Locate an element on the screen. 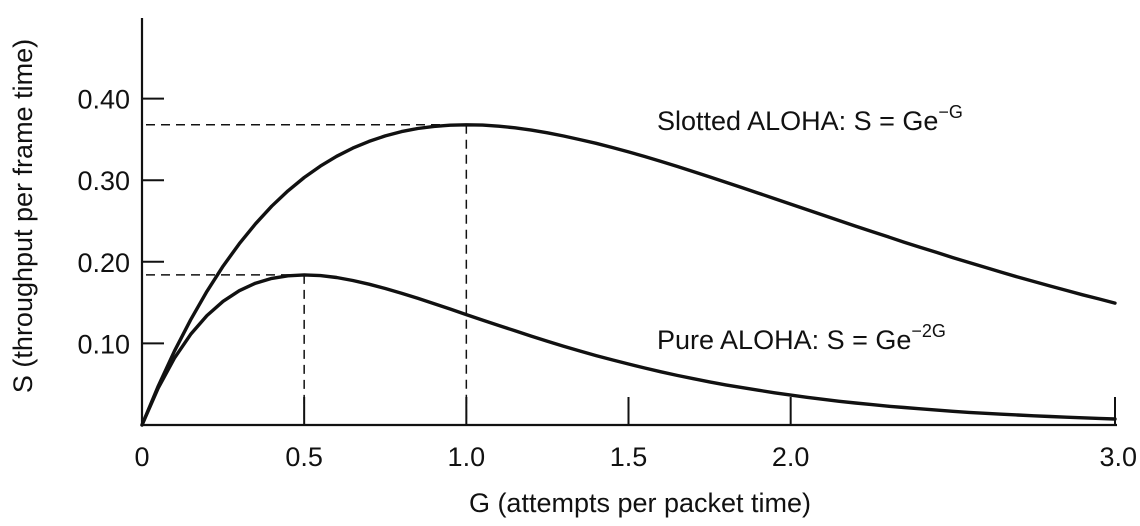 Image resolution: width=1140 pixels, height=526 pixels. y-tick-label: 0.30 is located at coordinates (103, 181).